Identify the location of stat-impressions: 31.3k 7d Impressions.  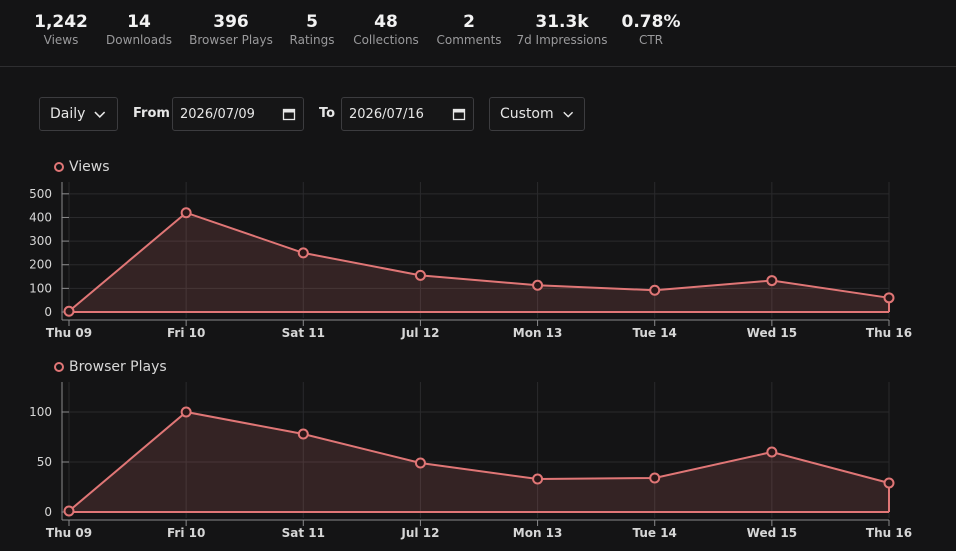
(561, 29).